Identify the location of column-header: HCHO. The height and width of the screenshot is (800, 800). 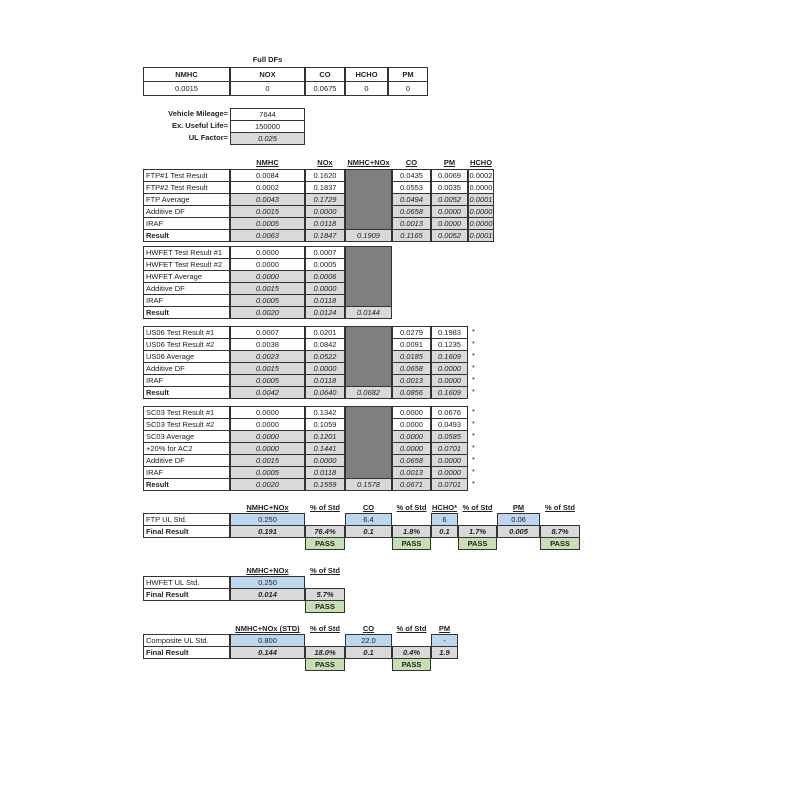
(481, 162).